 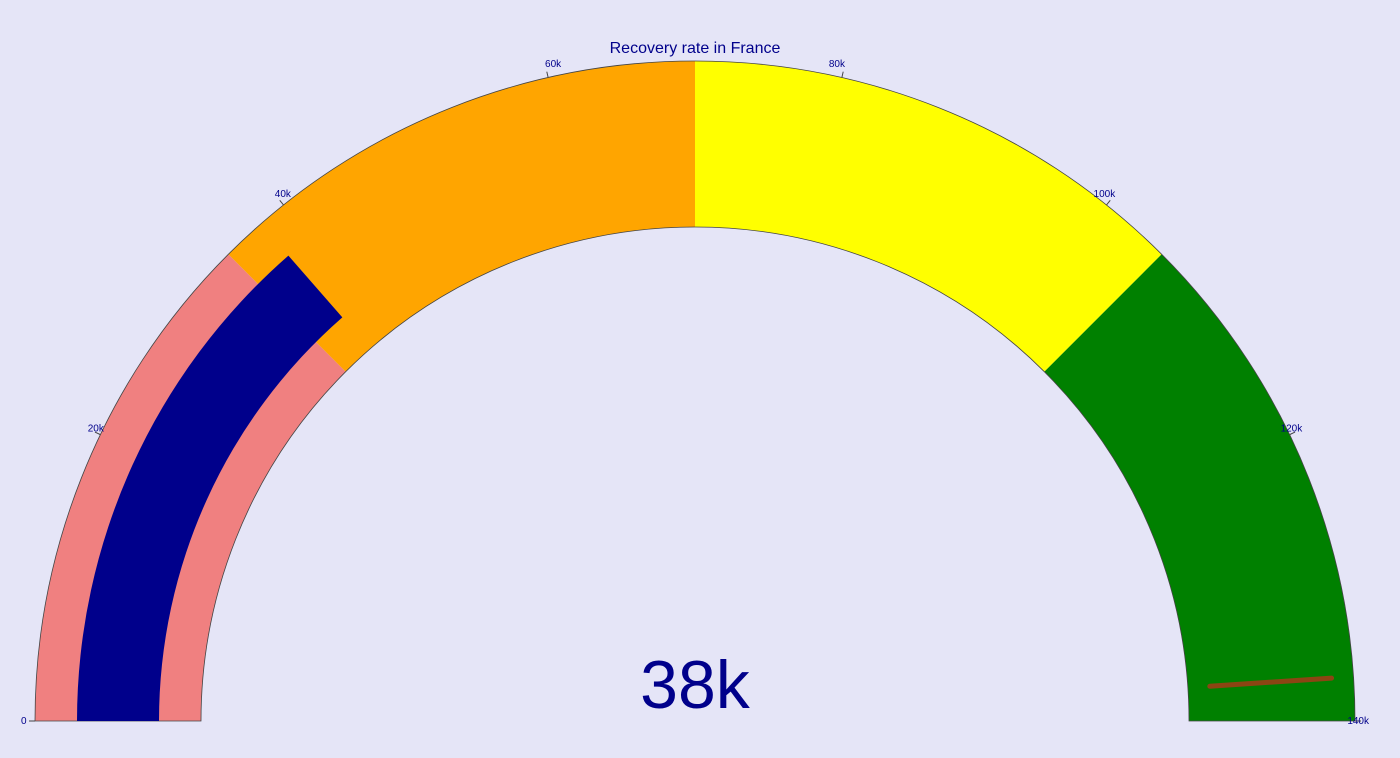 What do you see at coordinates (24, 721) in the screenshot?
I see `gauge-tick-label-0: 0` at bounding box center [24, 721].